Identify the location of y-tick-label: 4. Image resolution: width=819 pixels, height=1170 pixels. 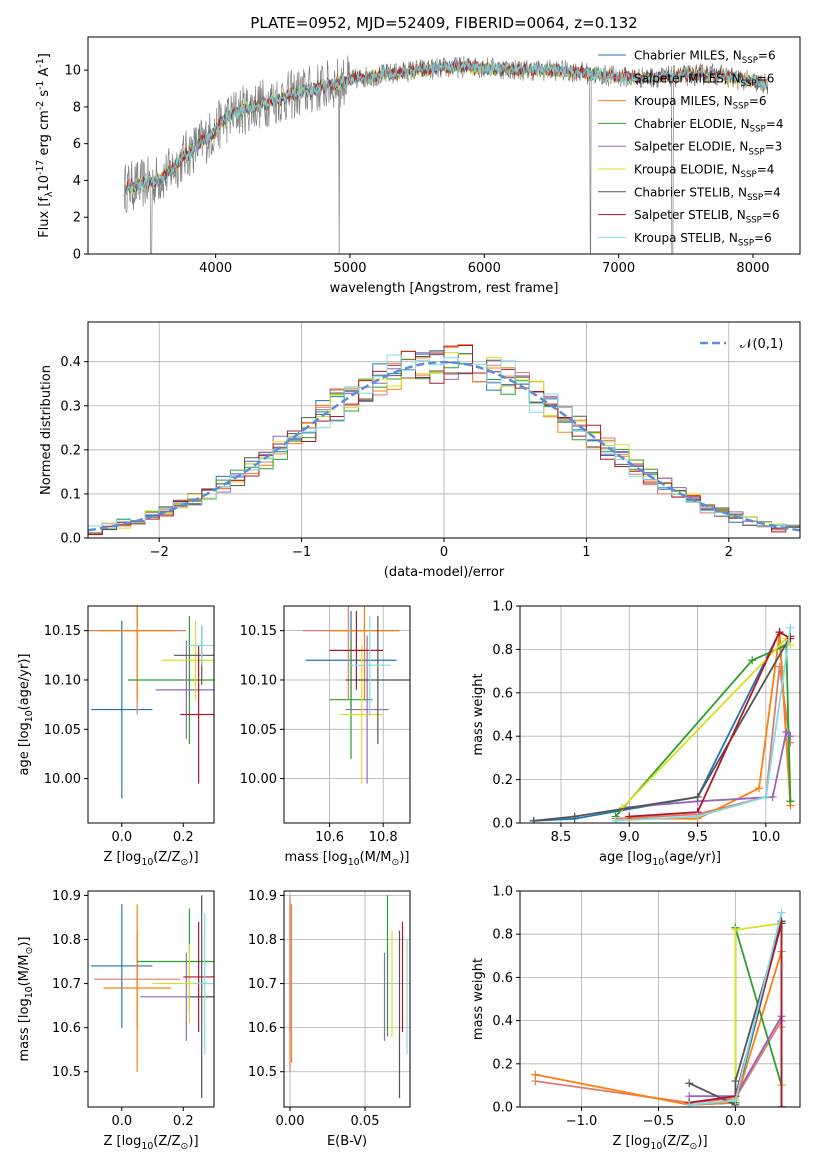
(77, 181).